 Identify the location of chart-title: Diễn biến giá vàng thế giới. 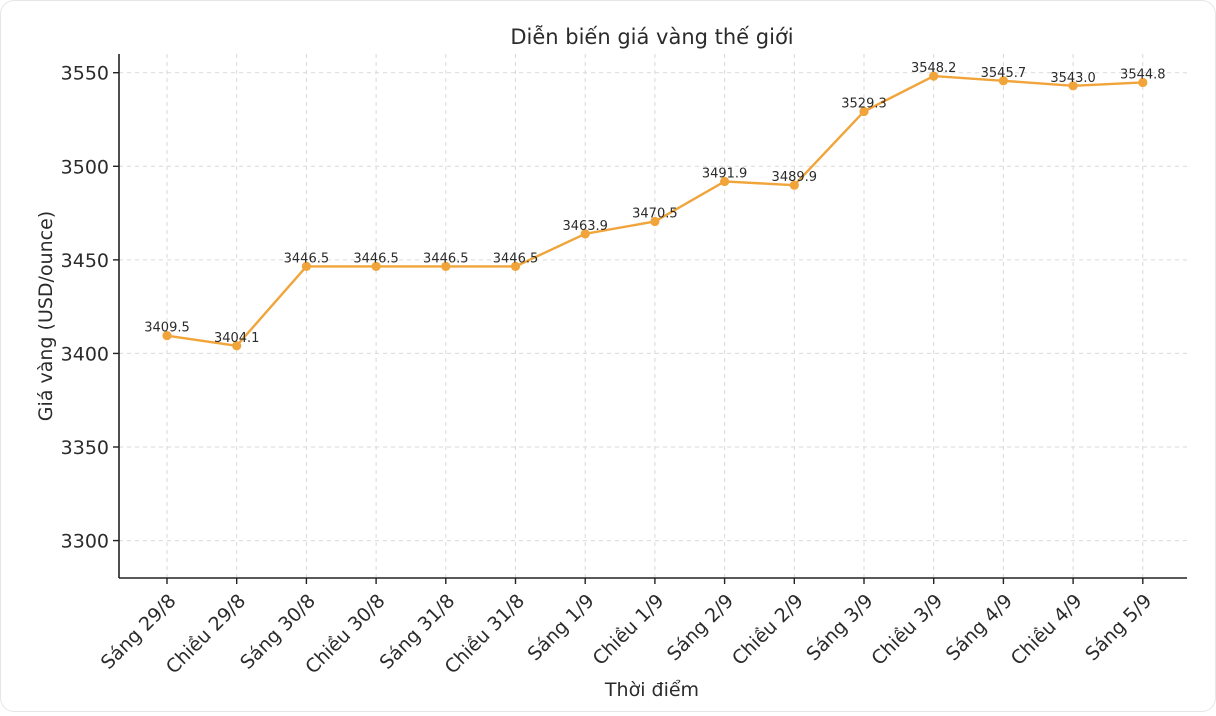
(651, 36).